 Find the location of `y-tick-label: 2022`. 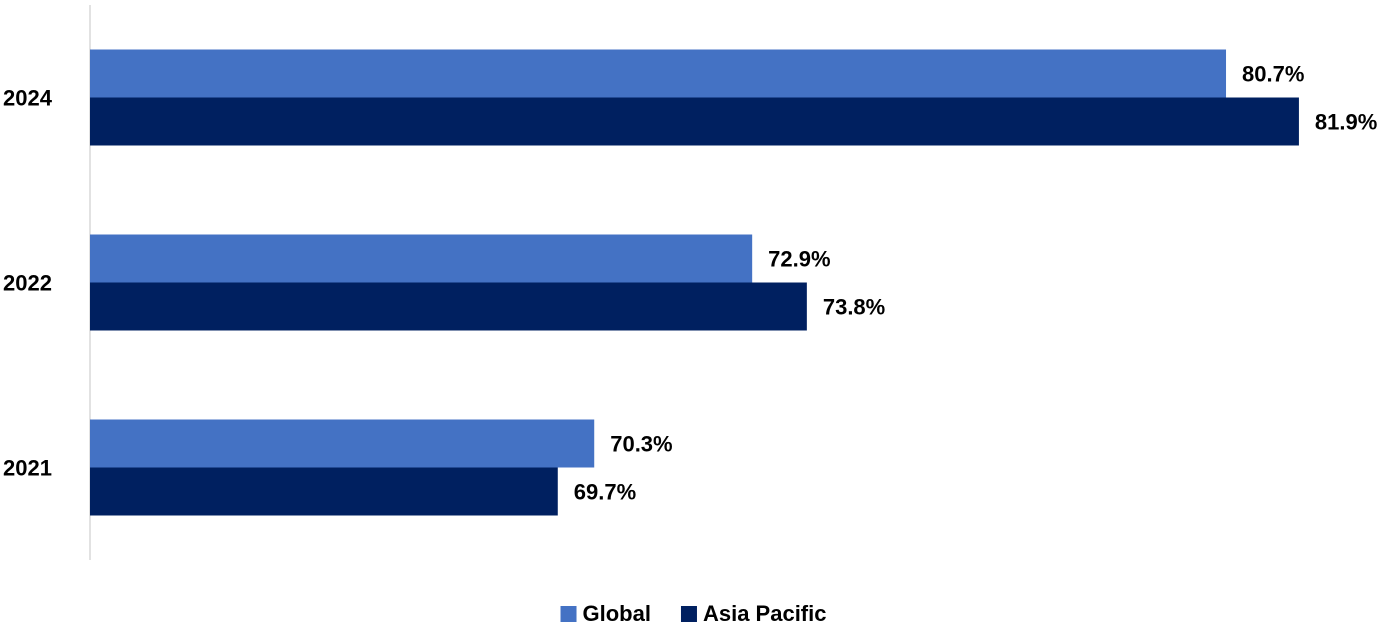

y-tick-label: 2022 is located at coordinates (27, 282).